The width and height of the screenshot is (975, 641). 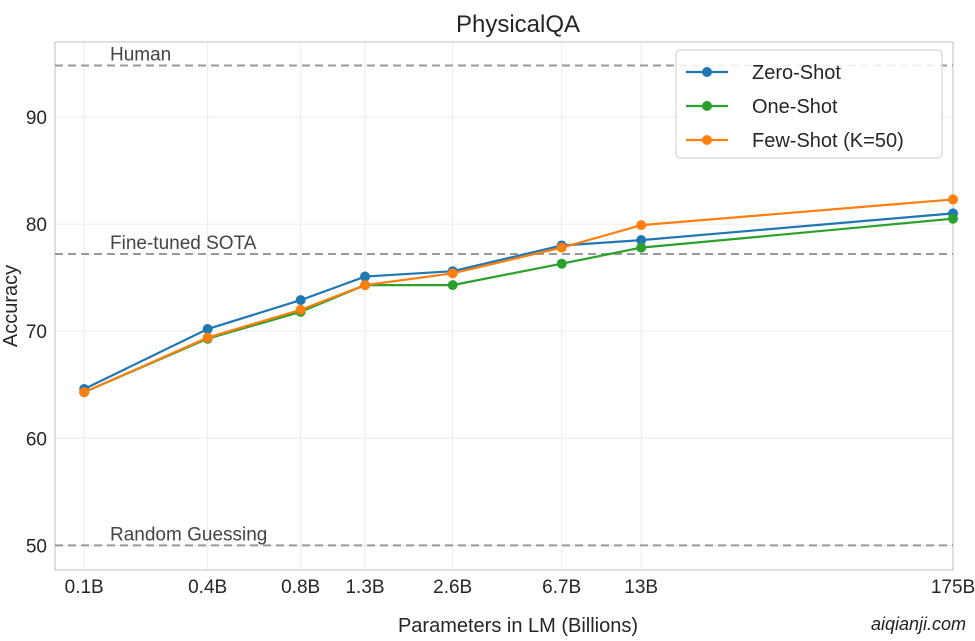 I want to click on reference-label: Random Guessing, so click(x=188, y=534).